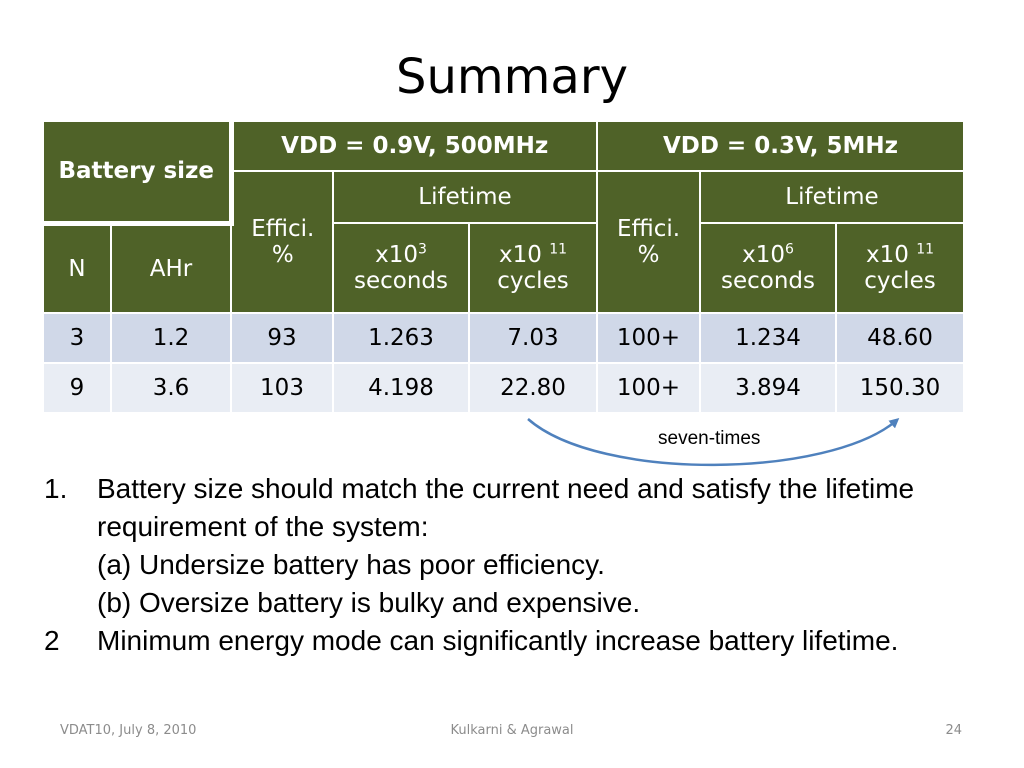 This screenshot has height=768, width=1024. I want to click on unit-exponent: 6, so click(789, 249).